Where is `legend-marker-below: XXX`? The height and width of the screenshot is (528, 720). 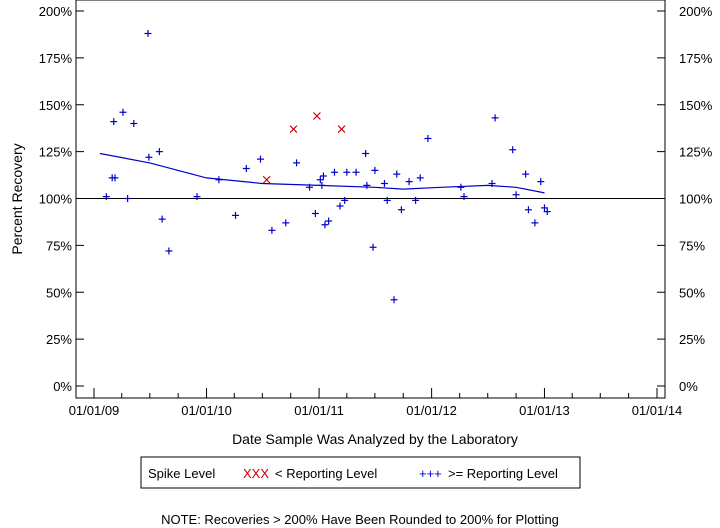 legend-marker-below: XXX is located at coordinates (256, 473).